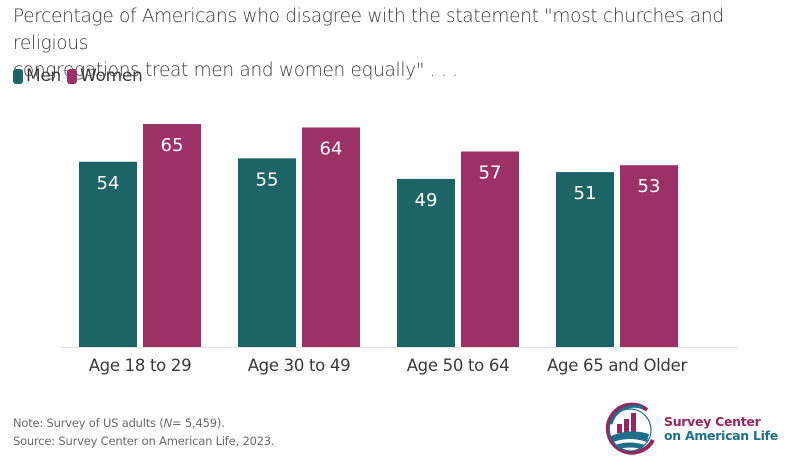 Image resolution: width=789 pixels, height=476 pixels. Describe the element at coordinates (585, 193) in the screenshot. I see `data-label-men-3: 51` at that location.